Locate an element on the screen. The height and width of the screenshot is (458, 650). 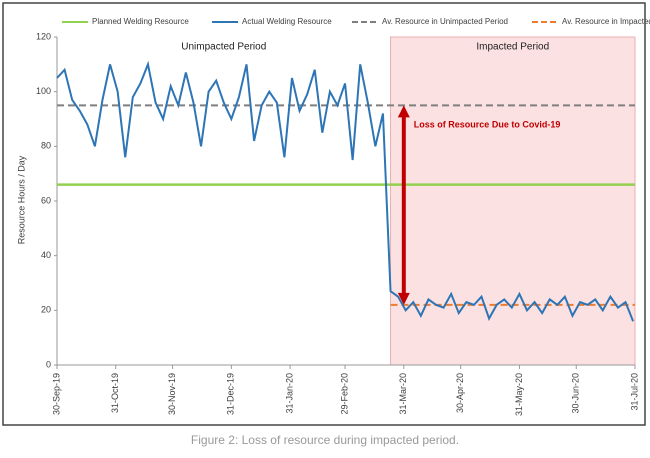
region-label: Impacted Period is located at coordinates (512, 47).